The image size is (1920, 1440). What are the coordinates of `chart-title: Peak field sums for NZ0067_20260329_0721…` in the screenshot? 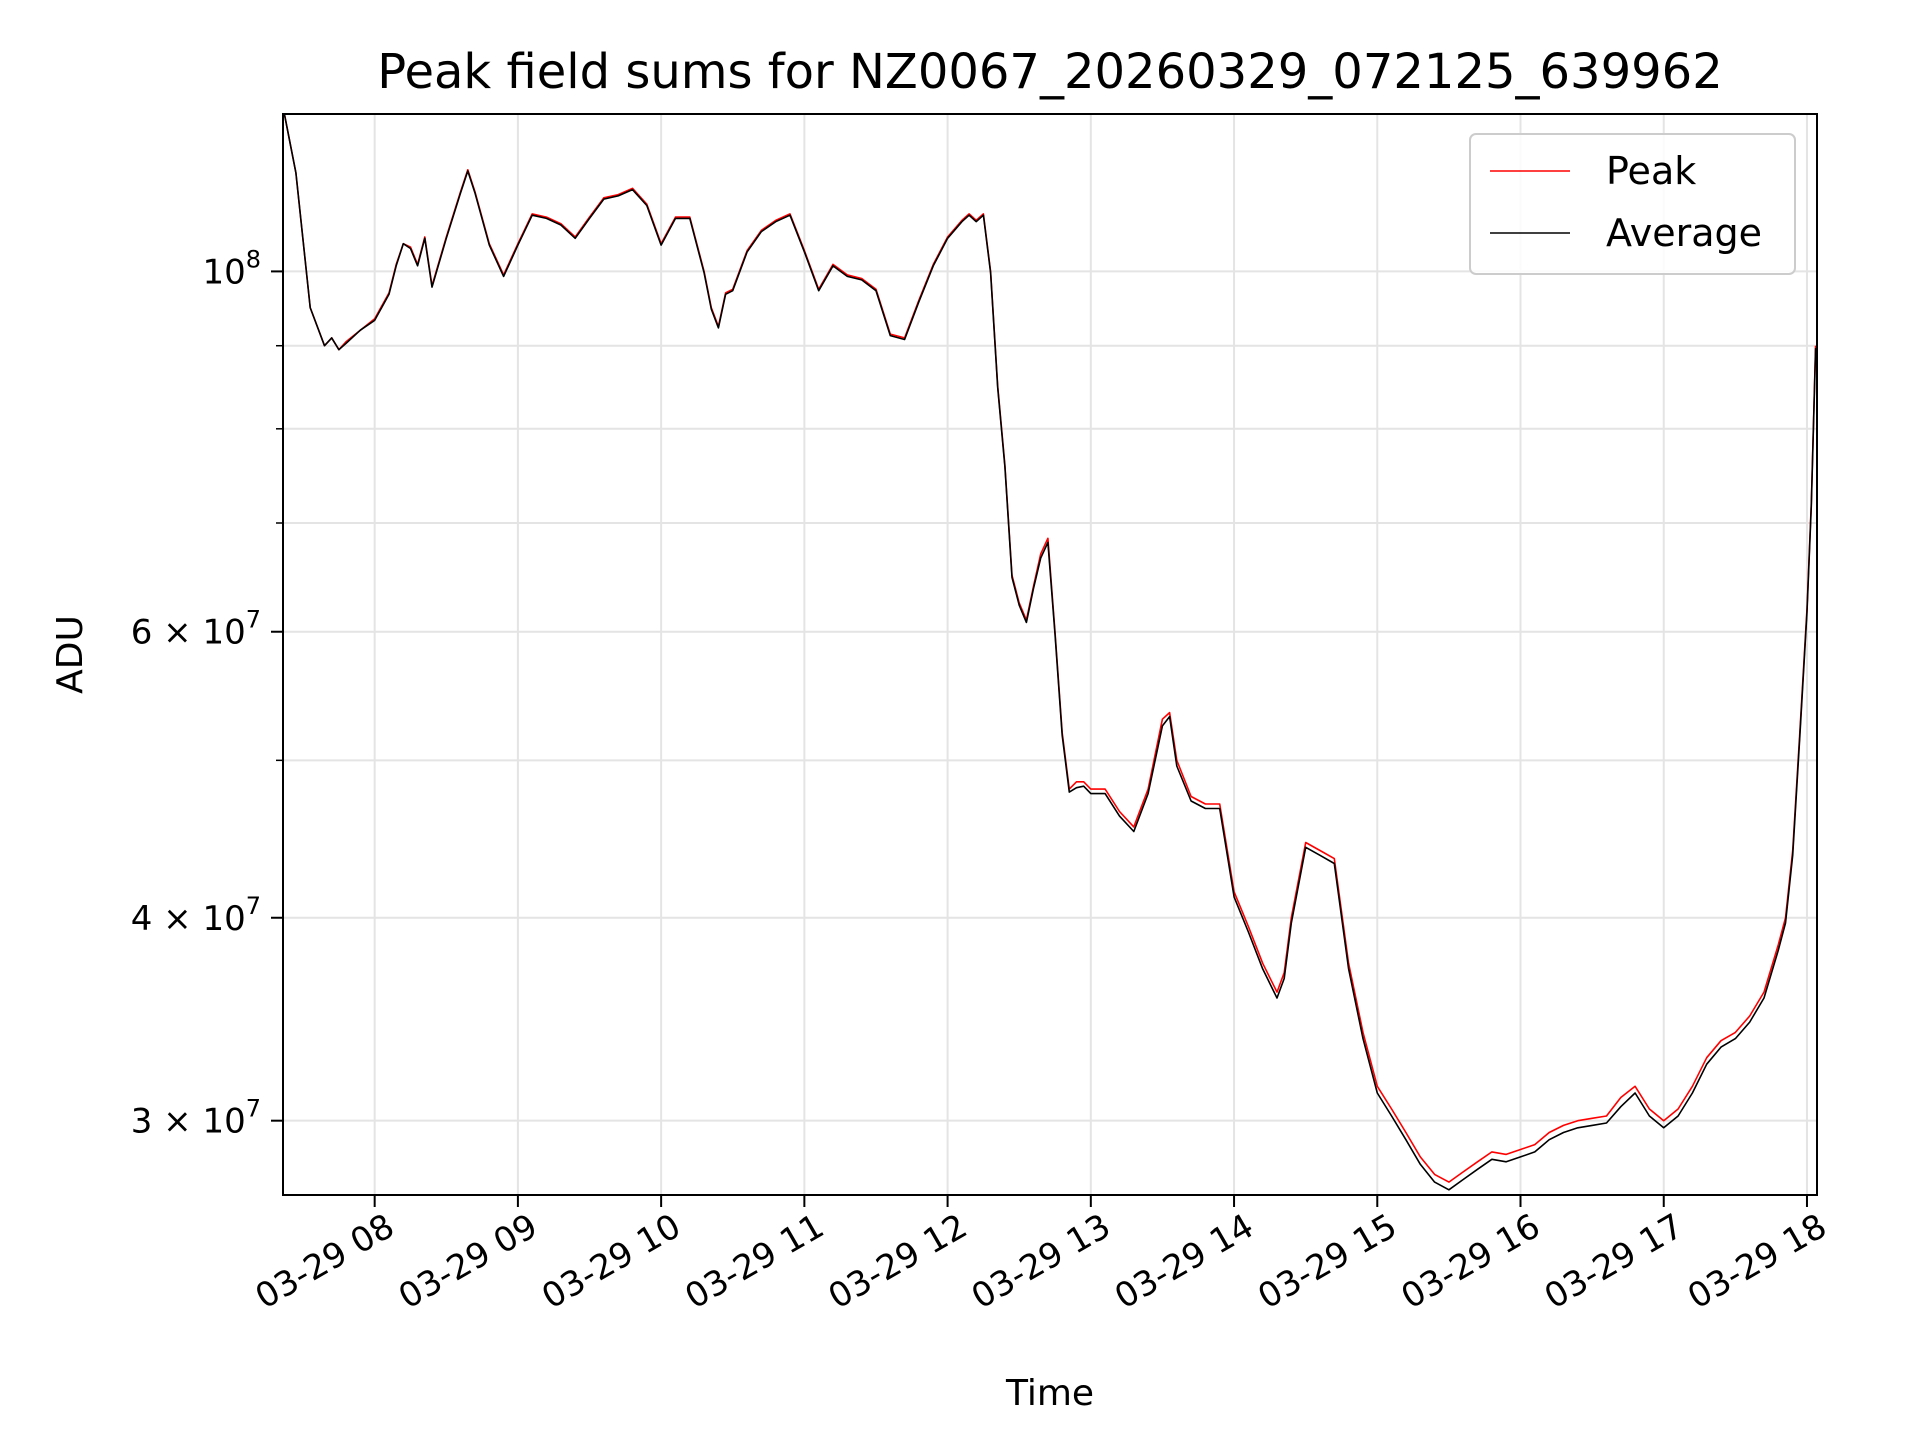 It's located at (1050, 72).